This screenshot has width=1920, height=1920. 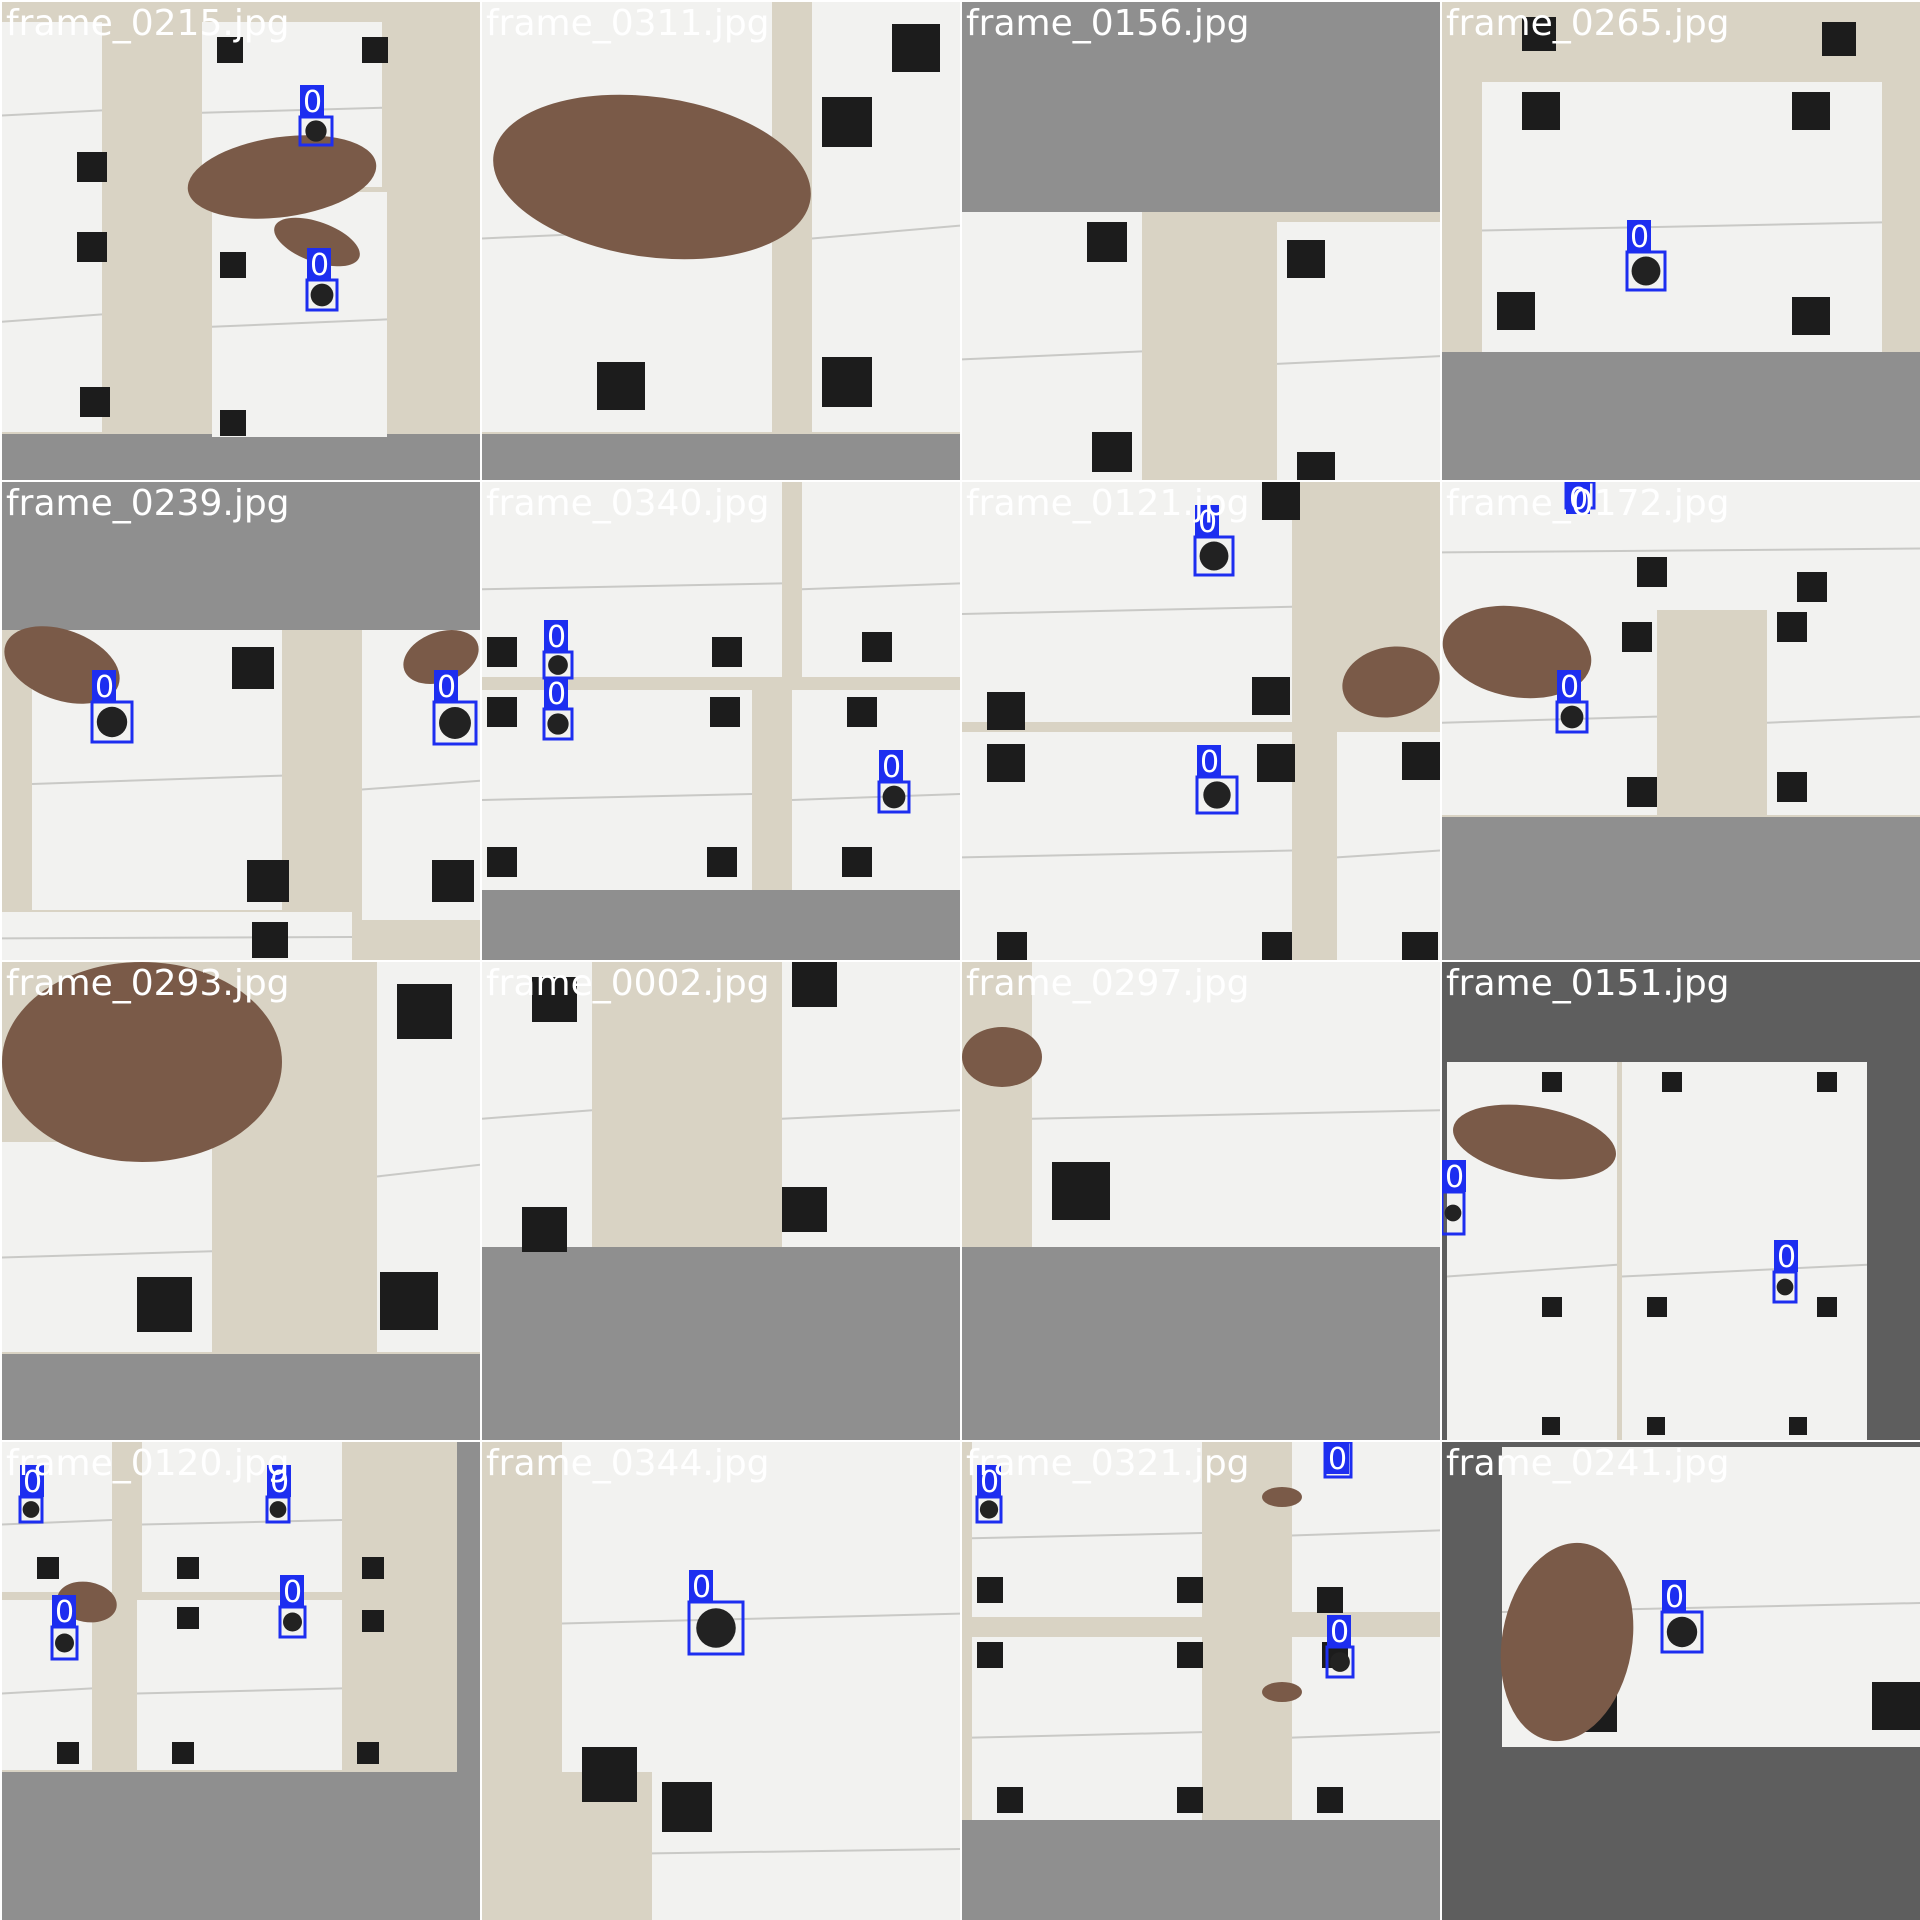 I want to click on frame-image: 0, so click(x=1681, y=241).